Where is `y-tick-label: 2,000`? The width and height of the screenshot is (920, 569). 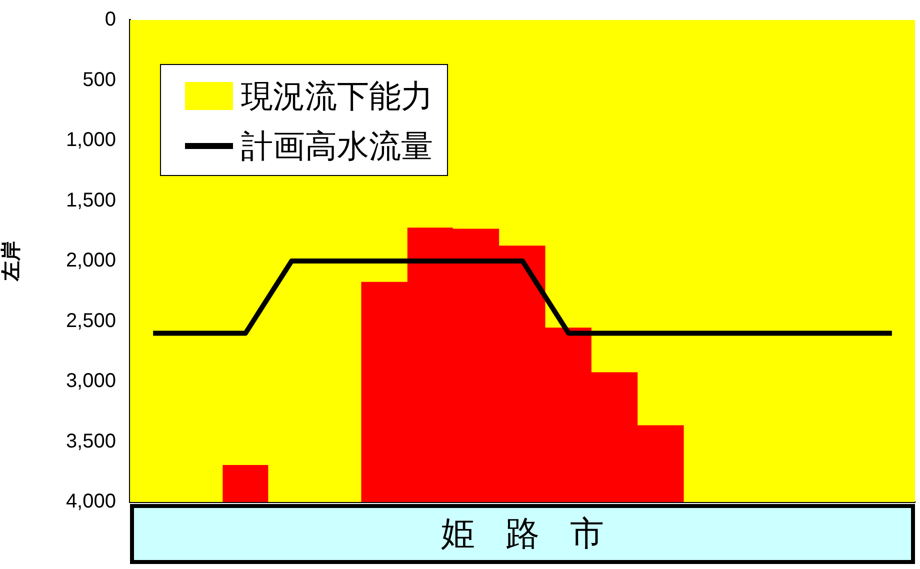
y-tick-label: 2,000 is located at coordinates (91, 261).